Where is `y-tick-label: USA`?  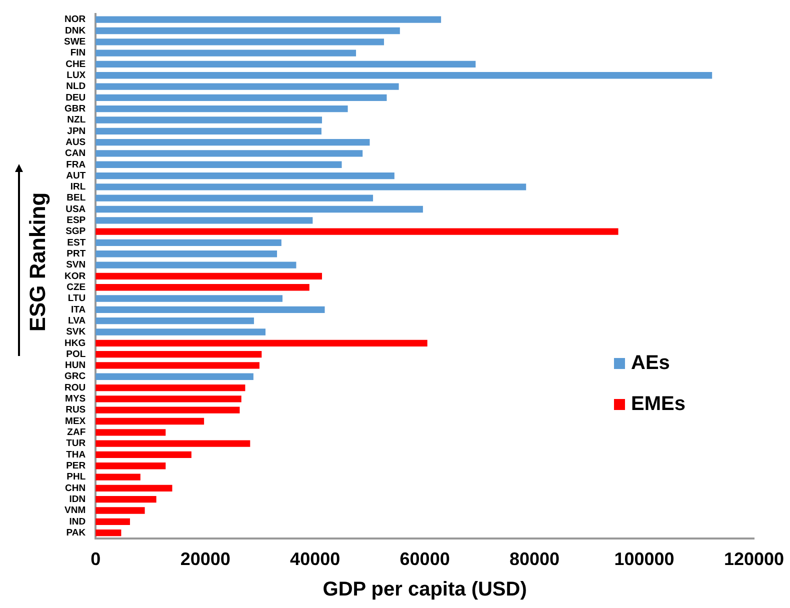 y-tick-label: USA is located at coordinates (76, 209).